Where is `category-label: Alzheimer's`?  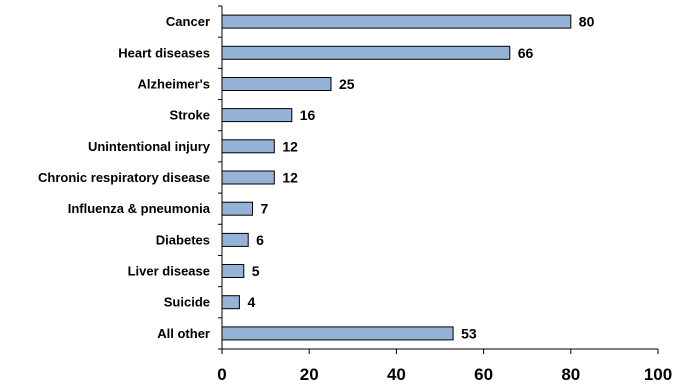 category-label: Alzheimer's is located at coordinates (174, 83).